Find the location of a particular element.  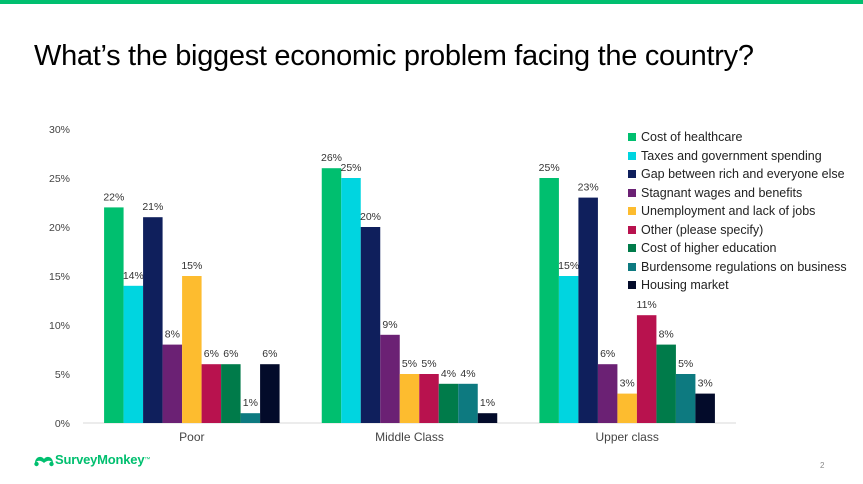

data-label: 21% is located at coordinates (152, 207).